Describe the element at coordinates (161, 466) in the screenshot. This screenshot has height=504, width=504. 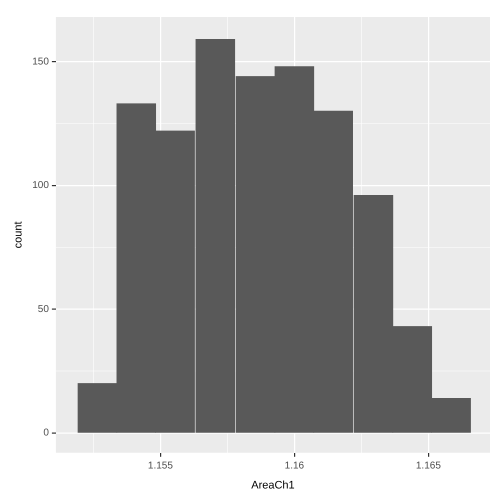
I see `x-tick-label: 1.155` at that location.